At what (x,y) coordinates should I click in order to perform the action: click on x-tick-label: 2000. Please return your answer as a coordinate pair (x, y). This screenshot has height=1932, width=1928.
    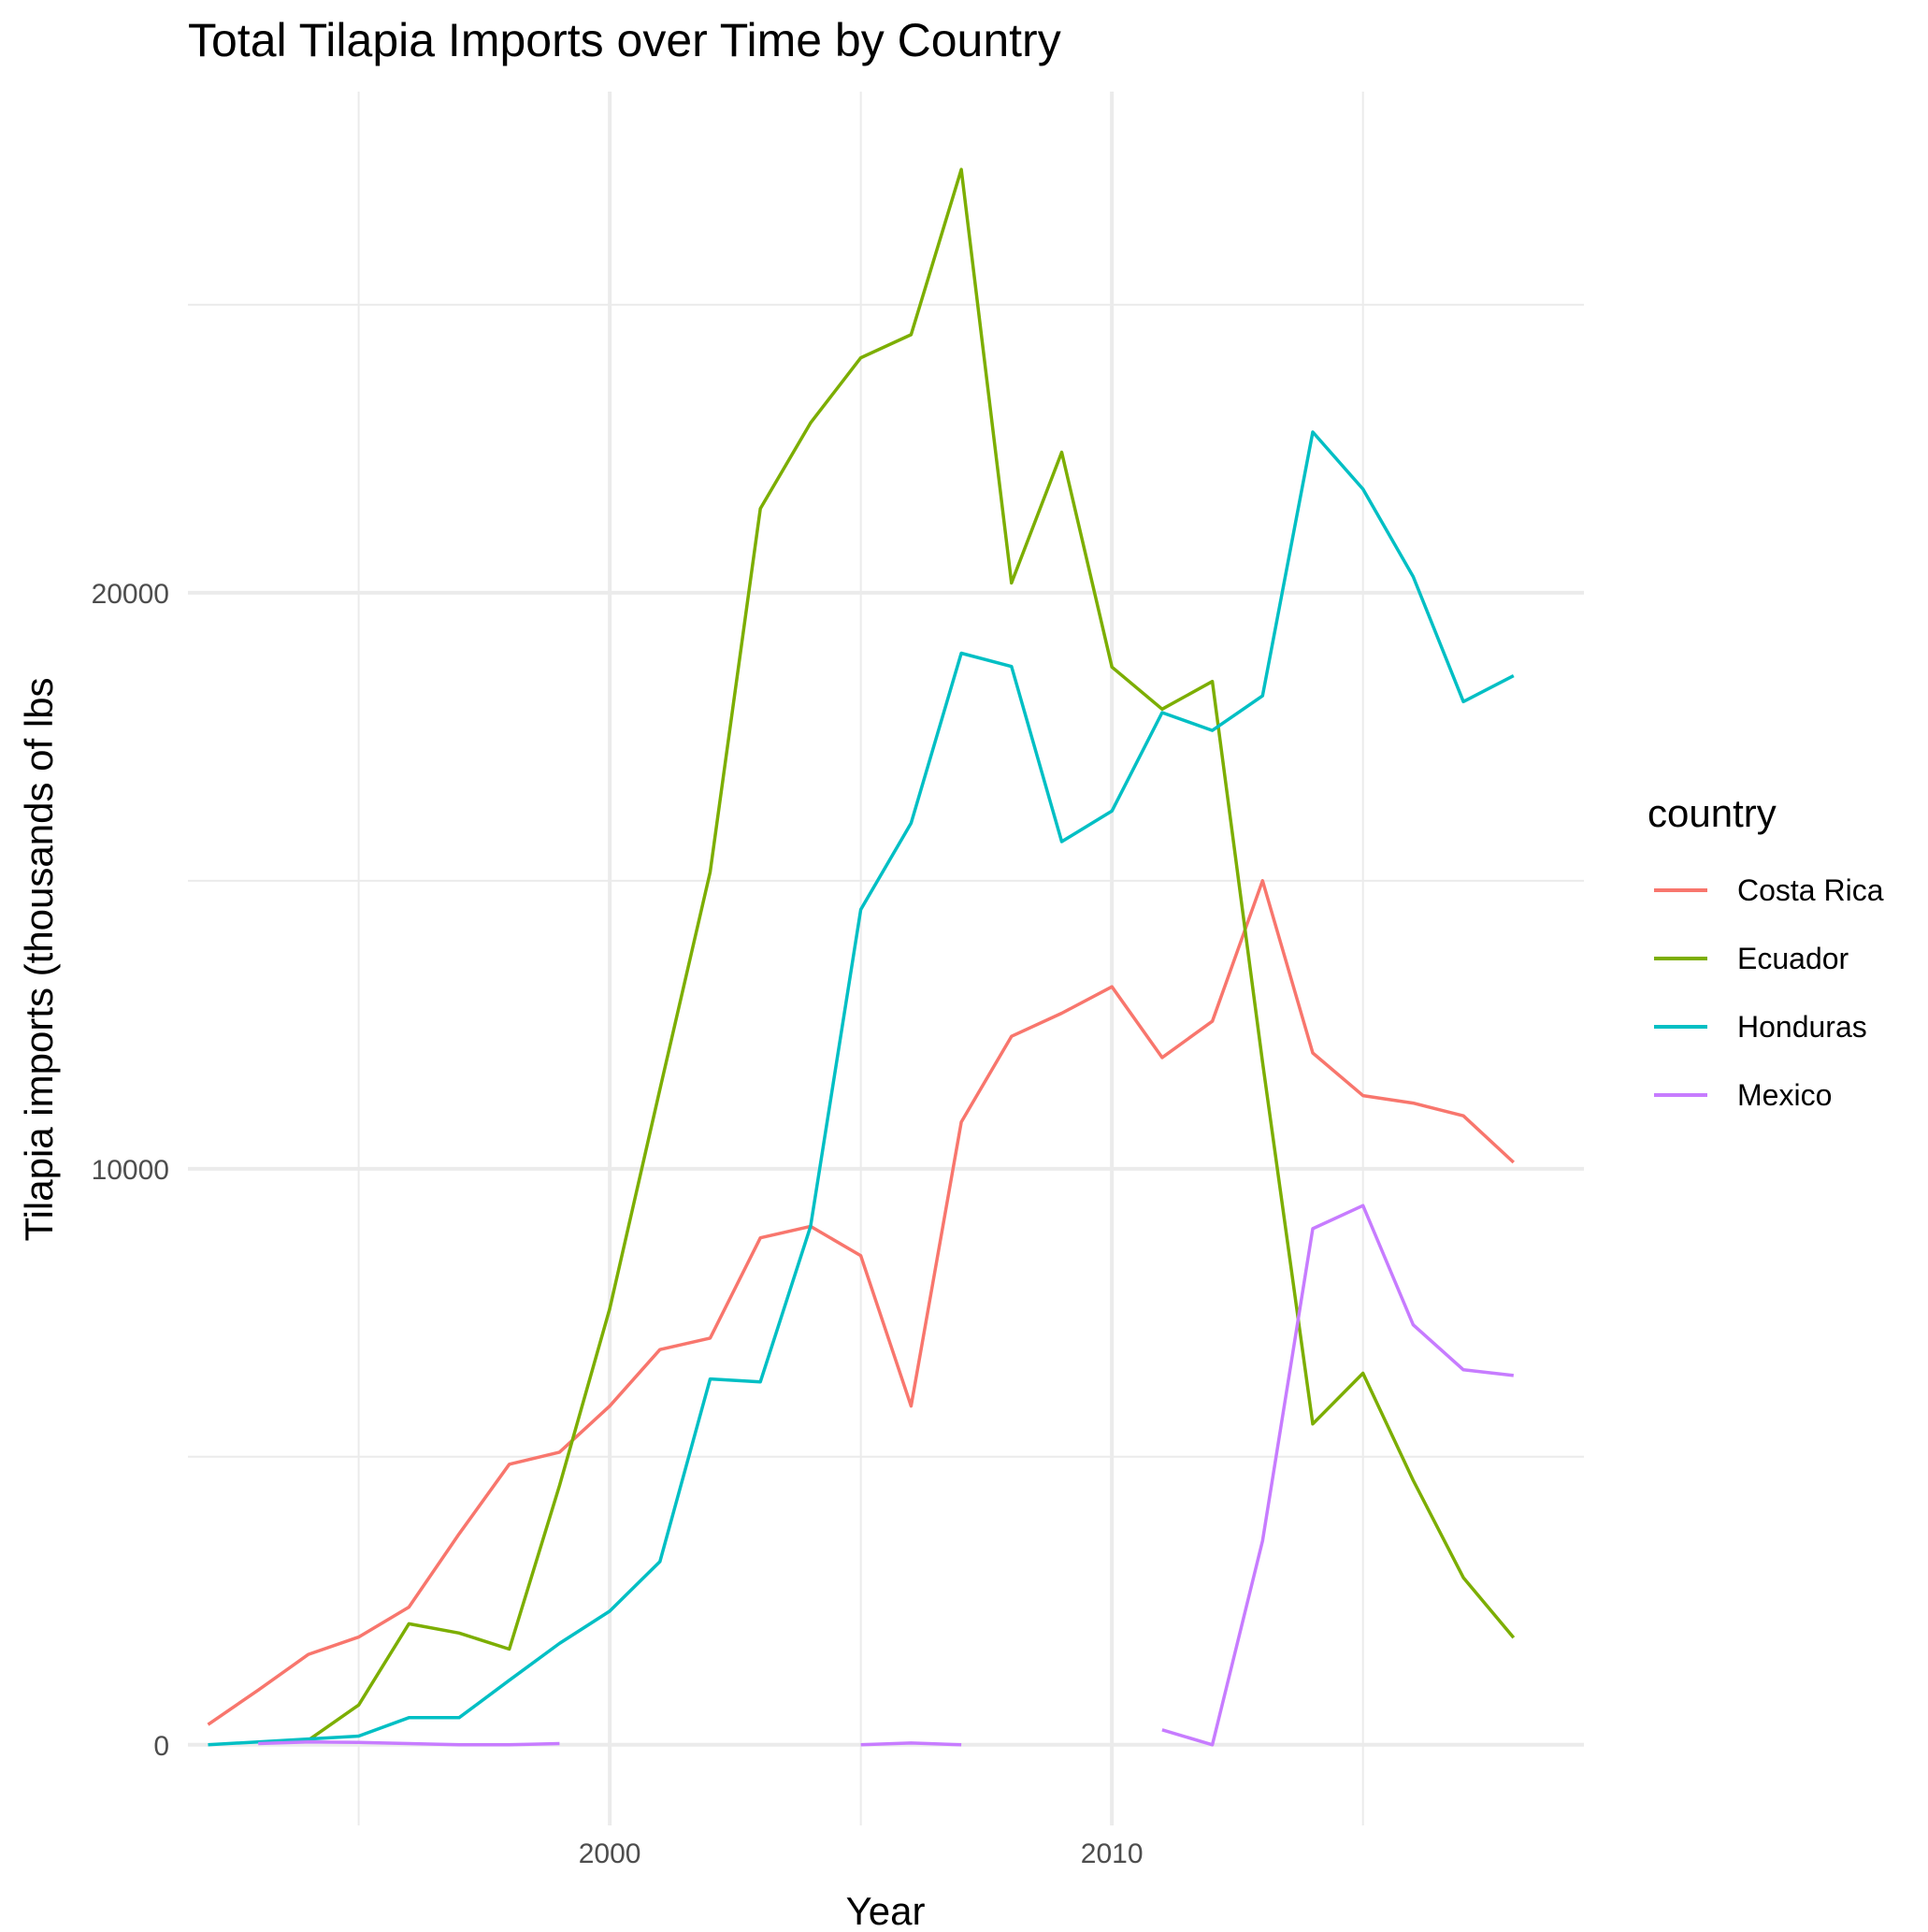
    Looking at the image, I should click on (610, 1853).